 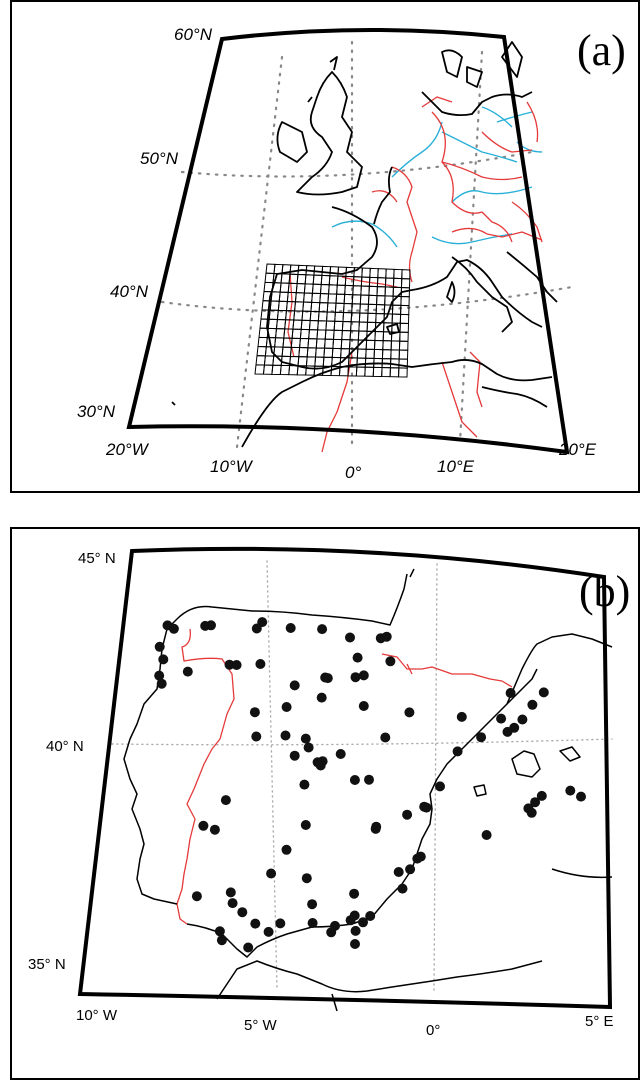 What do you see at coordinates (65, 746) in the screenshot?
I see `lat-label-40n-b: 40° N` at bounding box center [65, 746].